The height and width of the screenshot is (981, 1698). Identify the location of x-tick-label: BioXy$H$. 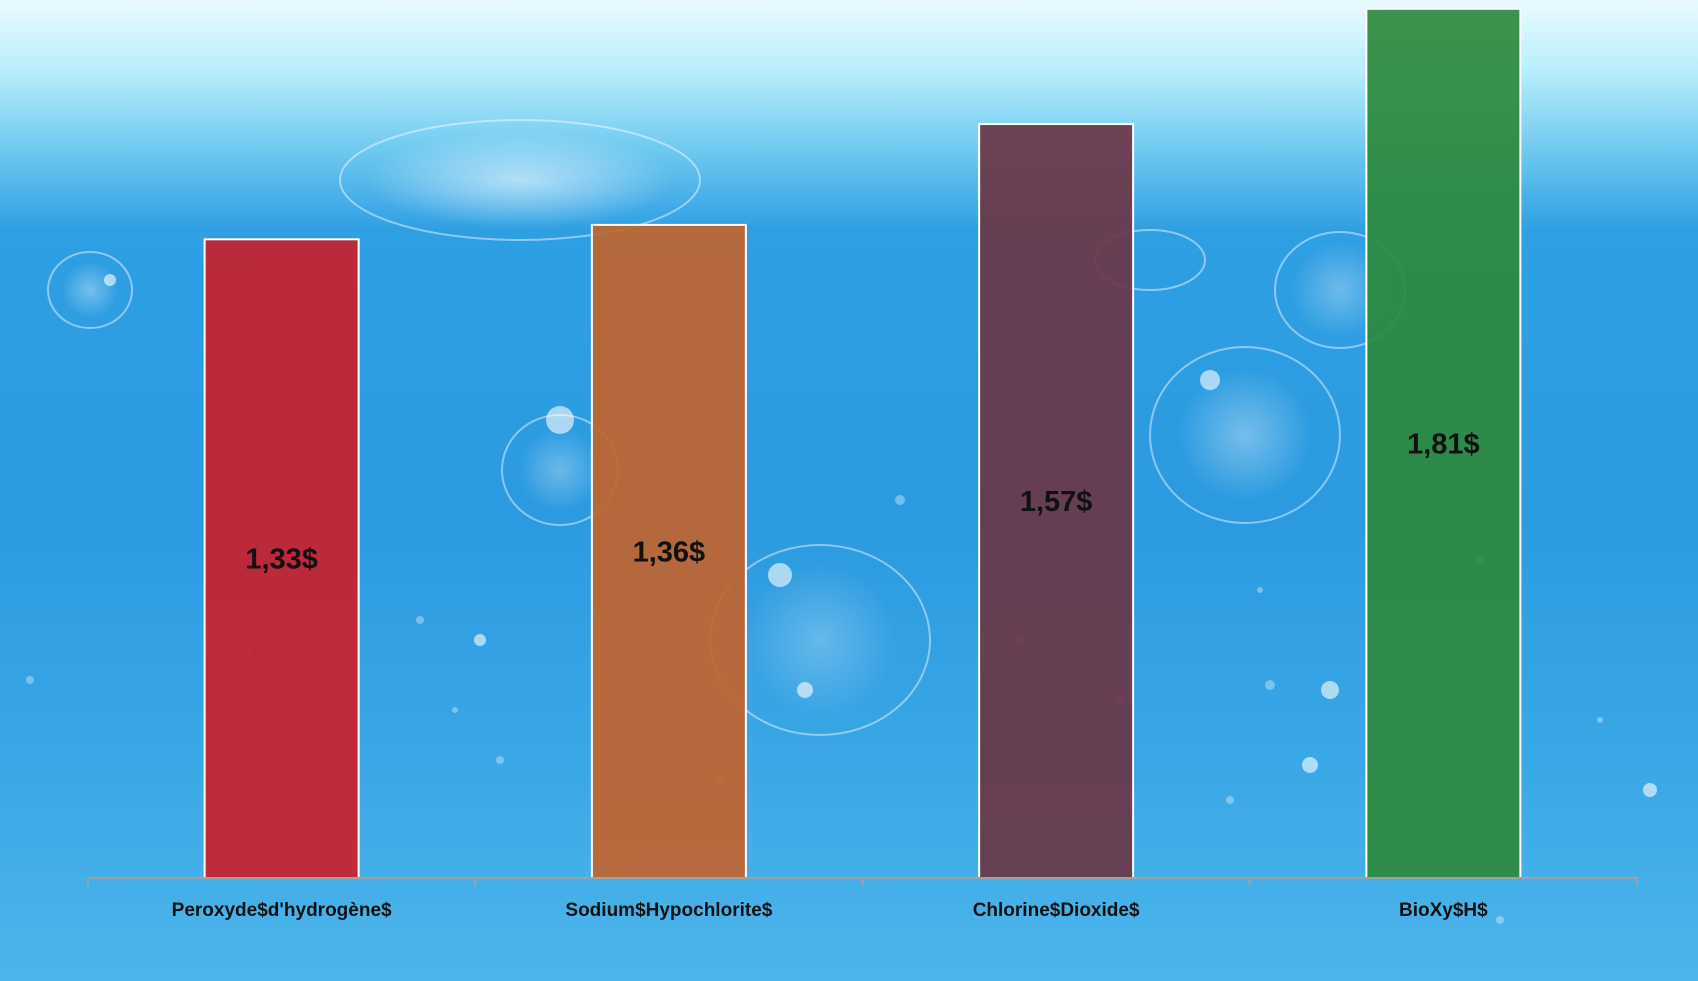
(1443, 910).